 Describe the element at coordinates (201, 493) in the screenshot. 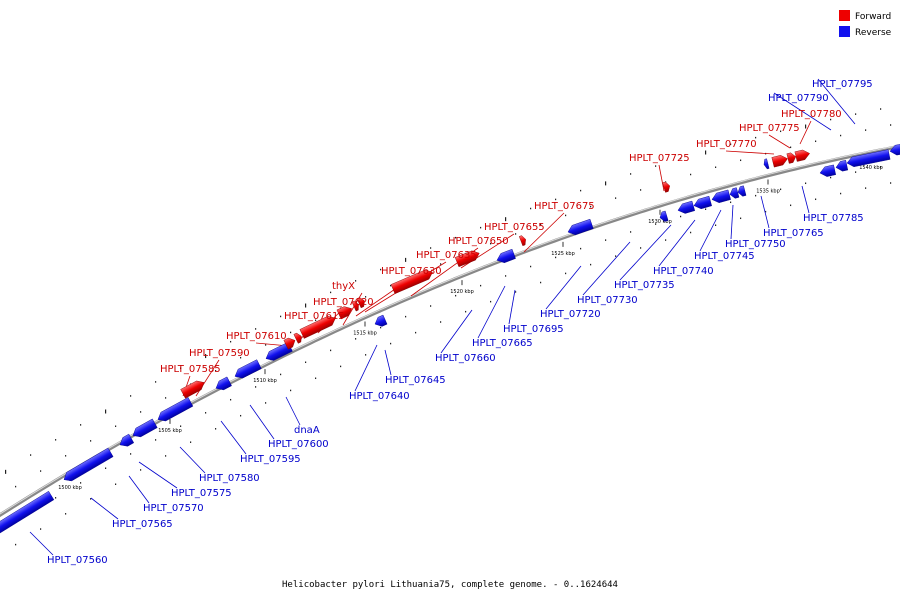

I see `reverse-gene-label: HPLT_07575` at that location.